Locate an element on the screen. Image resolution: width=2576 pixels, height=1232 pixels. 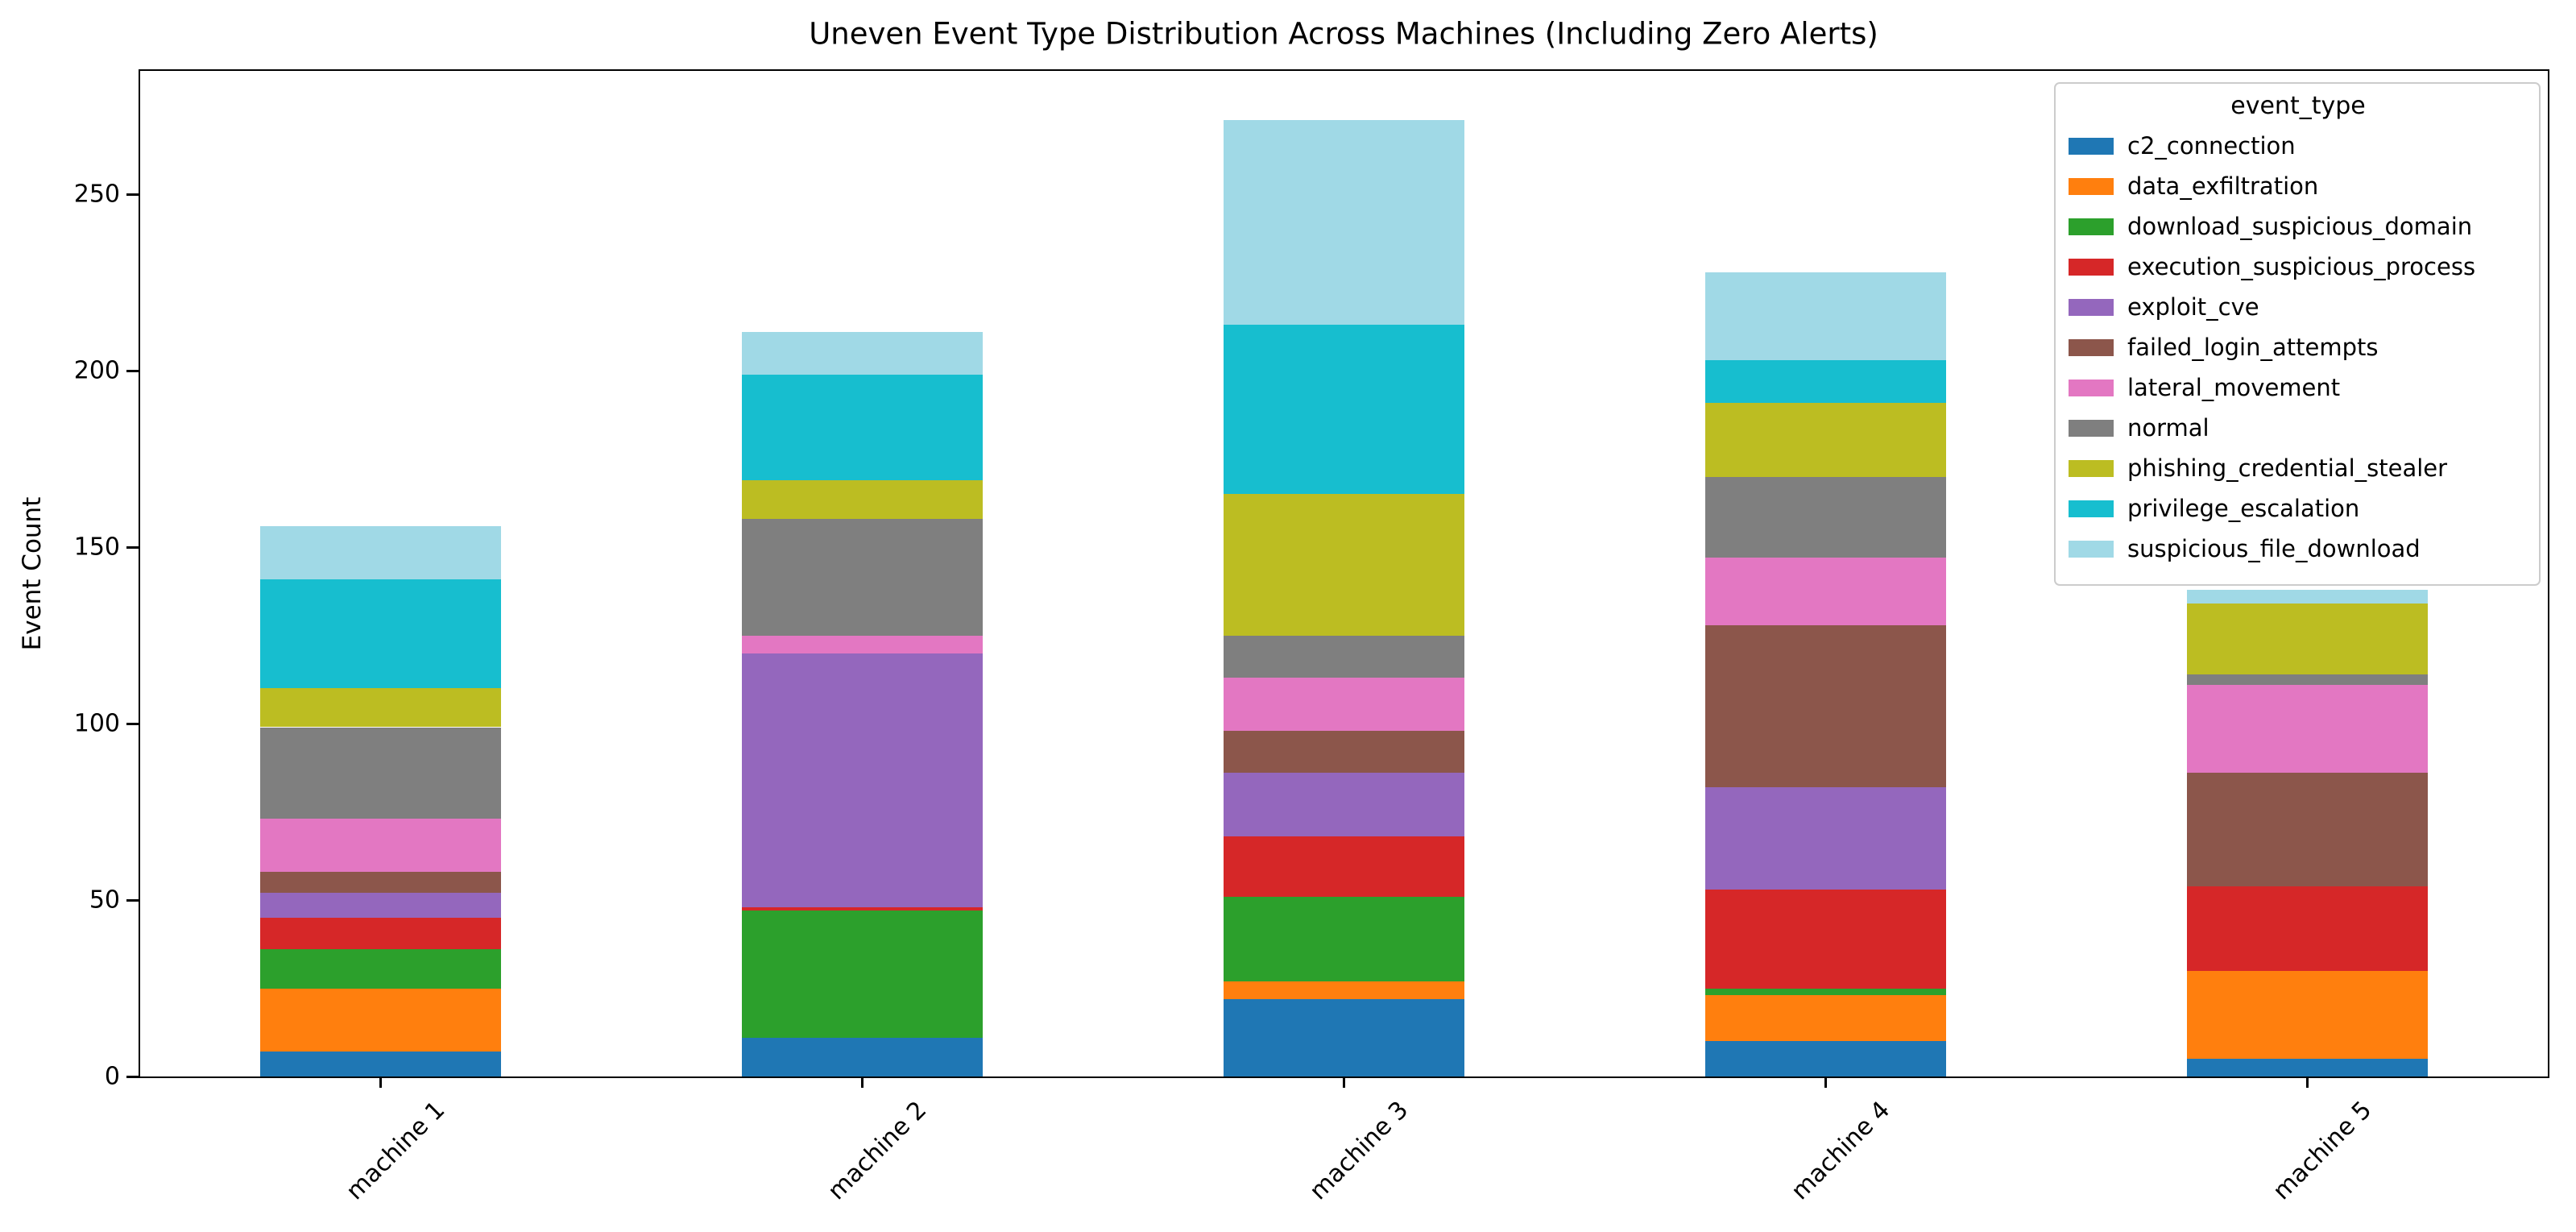
legend-item-execution_suspicious_process: execution_suspicious_process is located at coordinates (2298, 266).